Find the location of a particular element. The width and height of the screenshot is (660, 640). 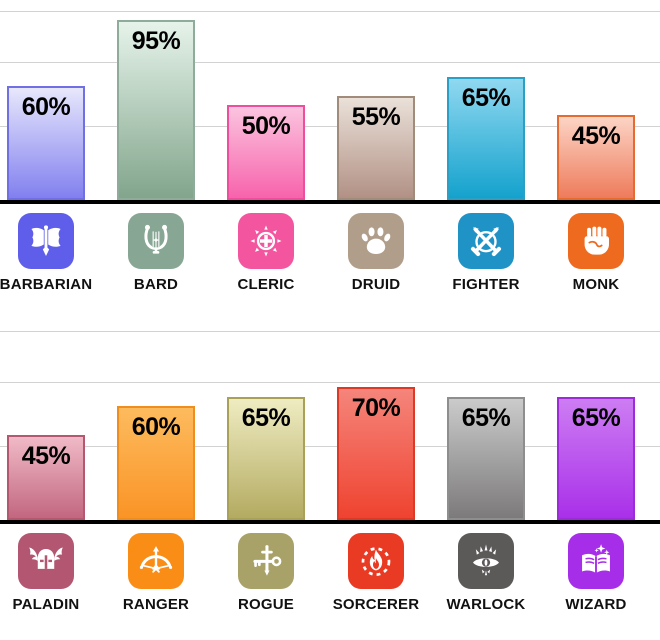

class-column-rogue: ROGUE is located at coordinates (266, 573).